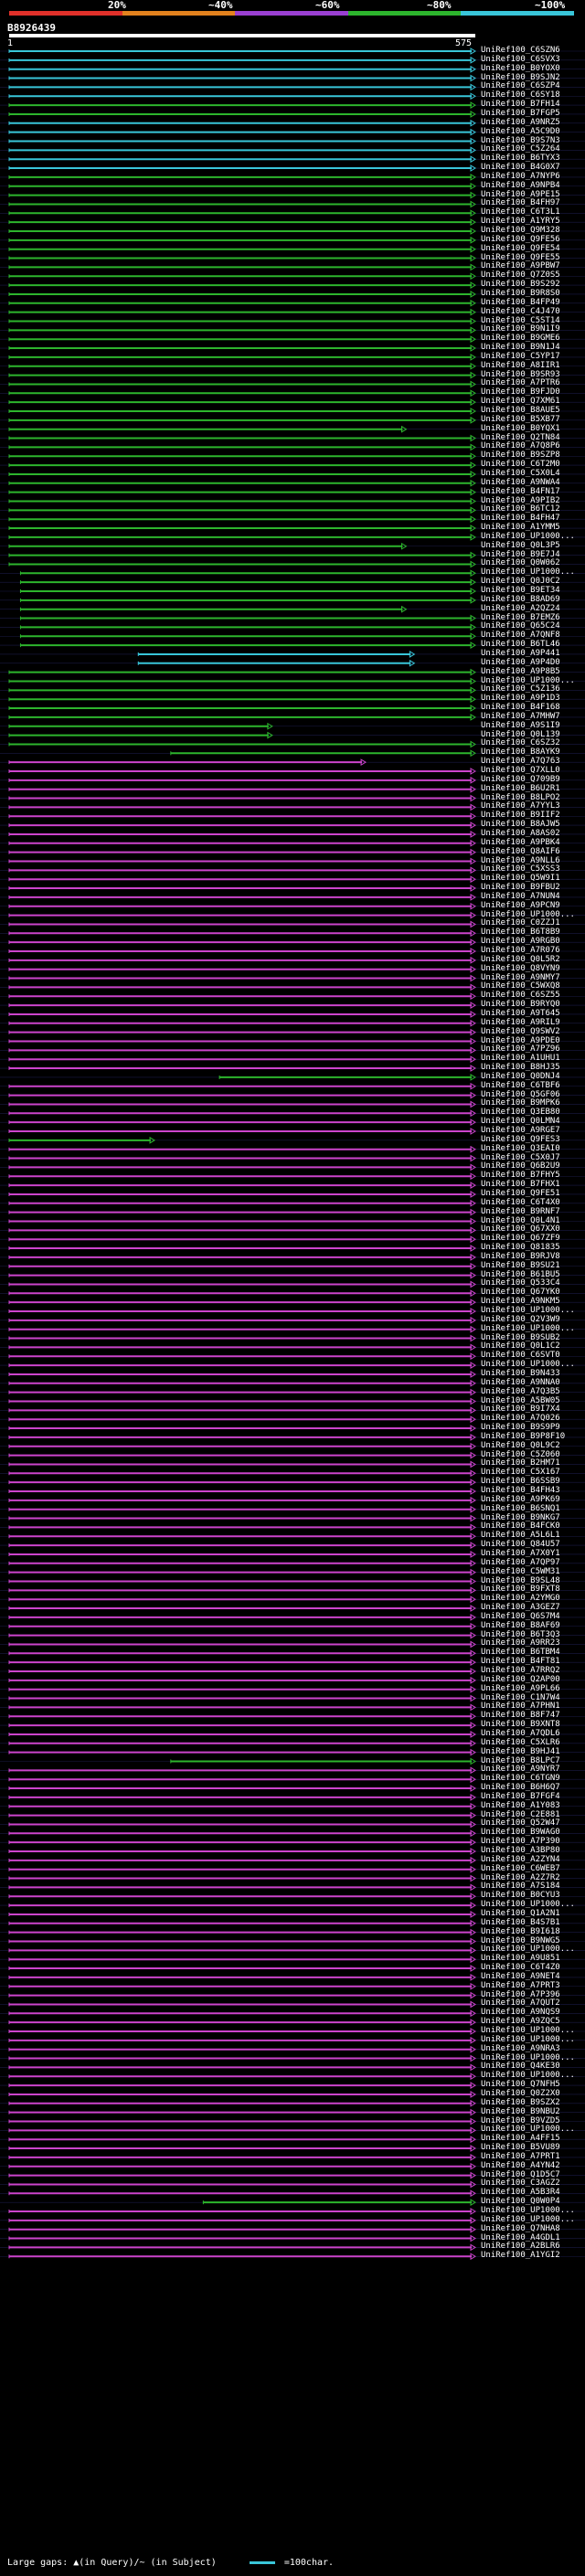 The height and width of the screenshot is (2576, 585). What do you see at coordinates (520, 554) in the screenshot?
I see `hit-label: UniRef100_B9E7J4` at bounding box center [520, 554].